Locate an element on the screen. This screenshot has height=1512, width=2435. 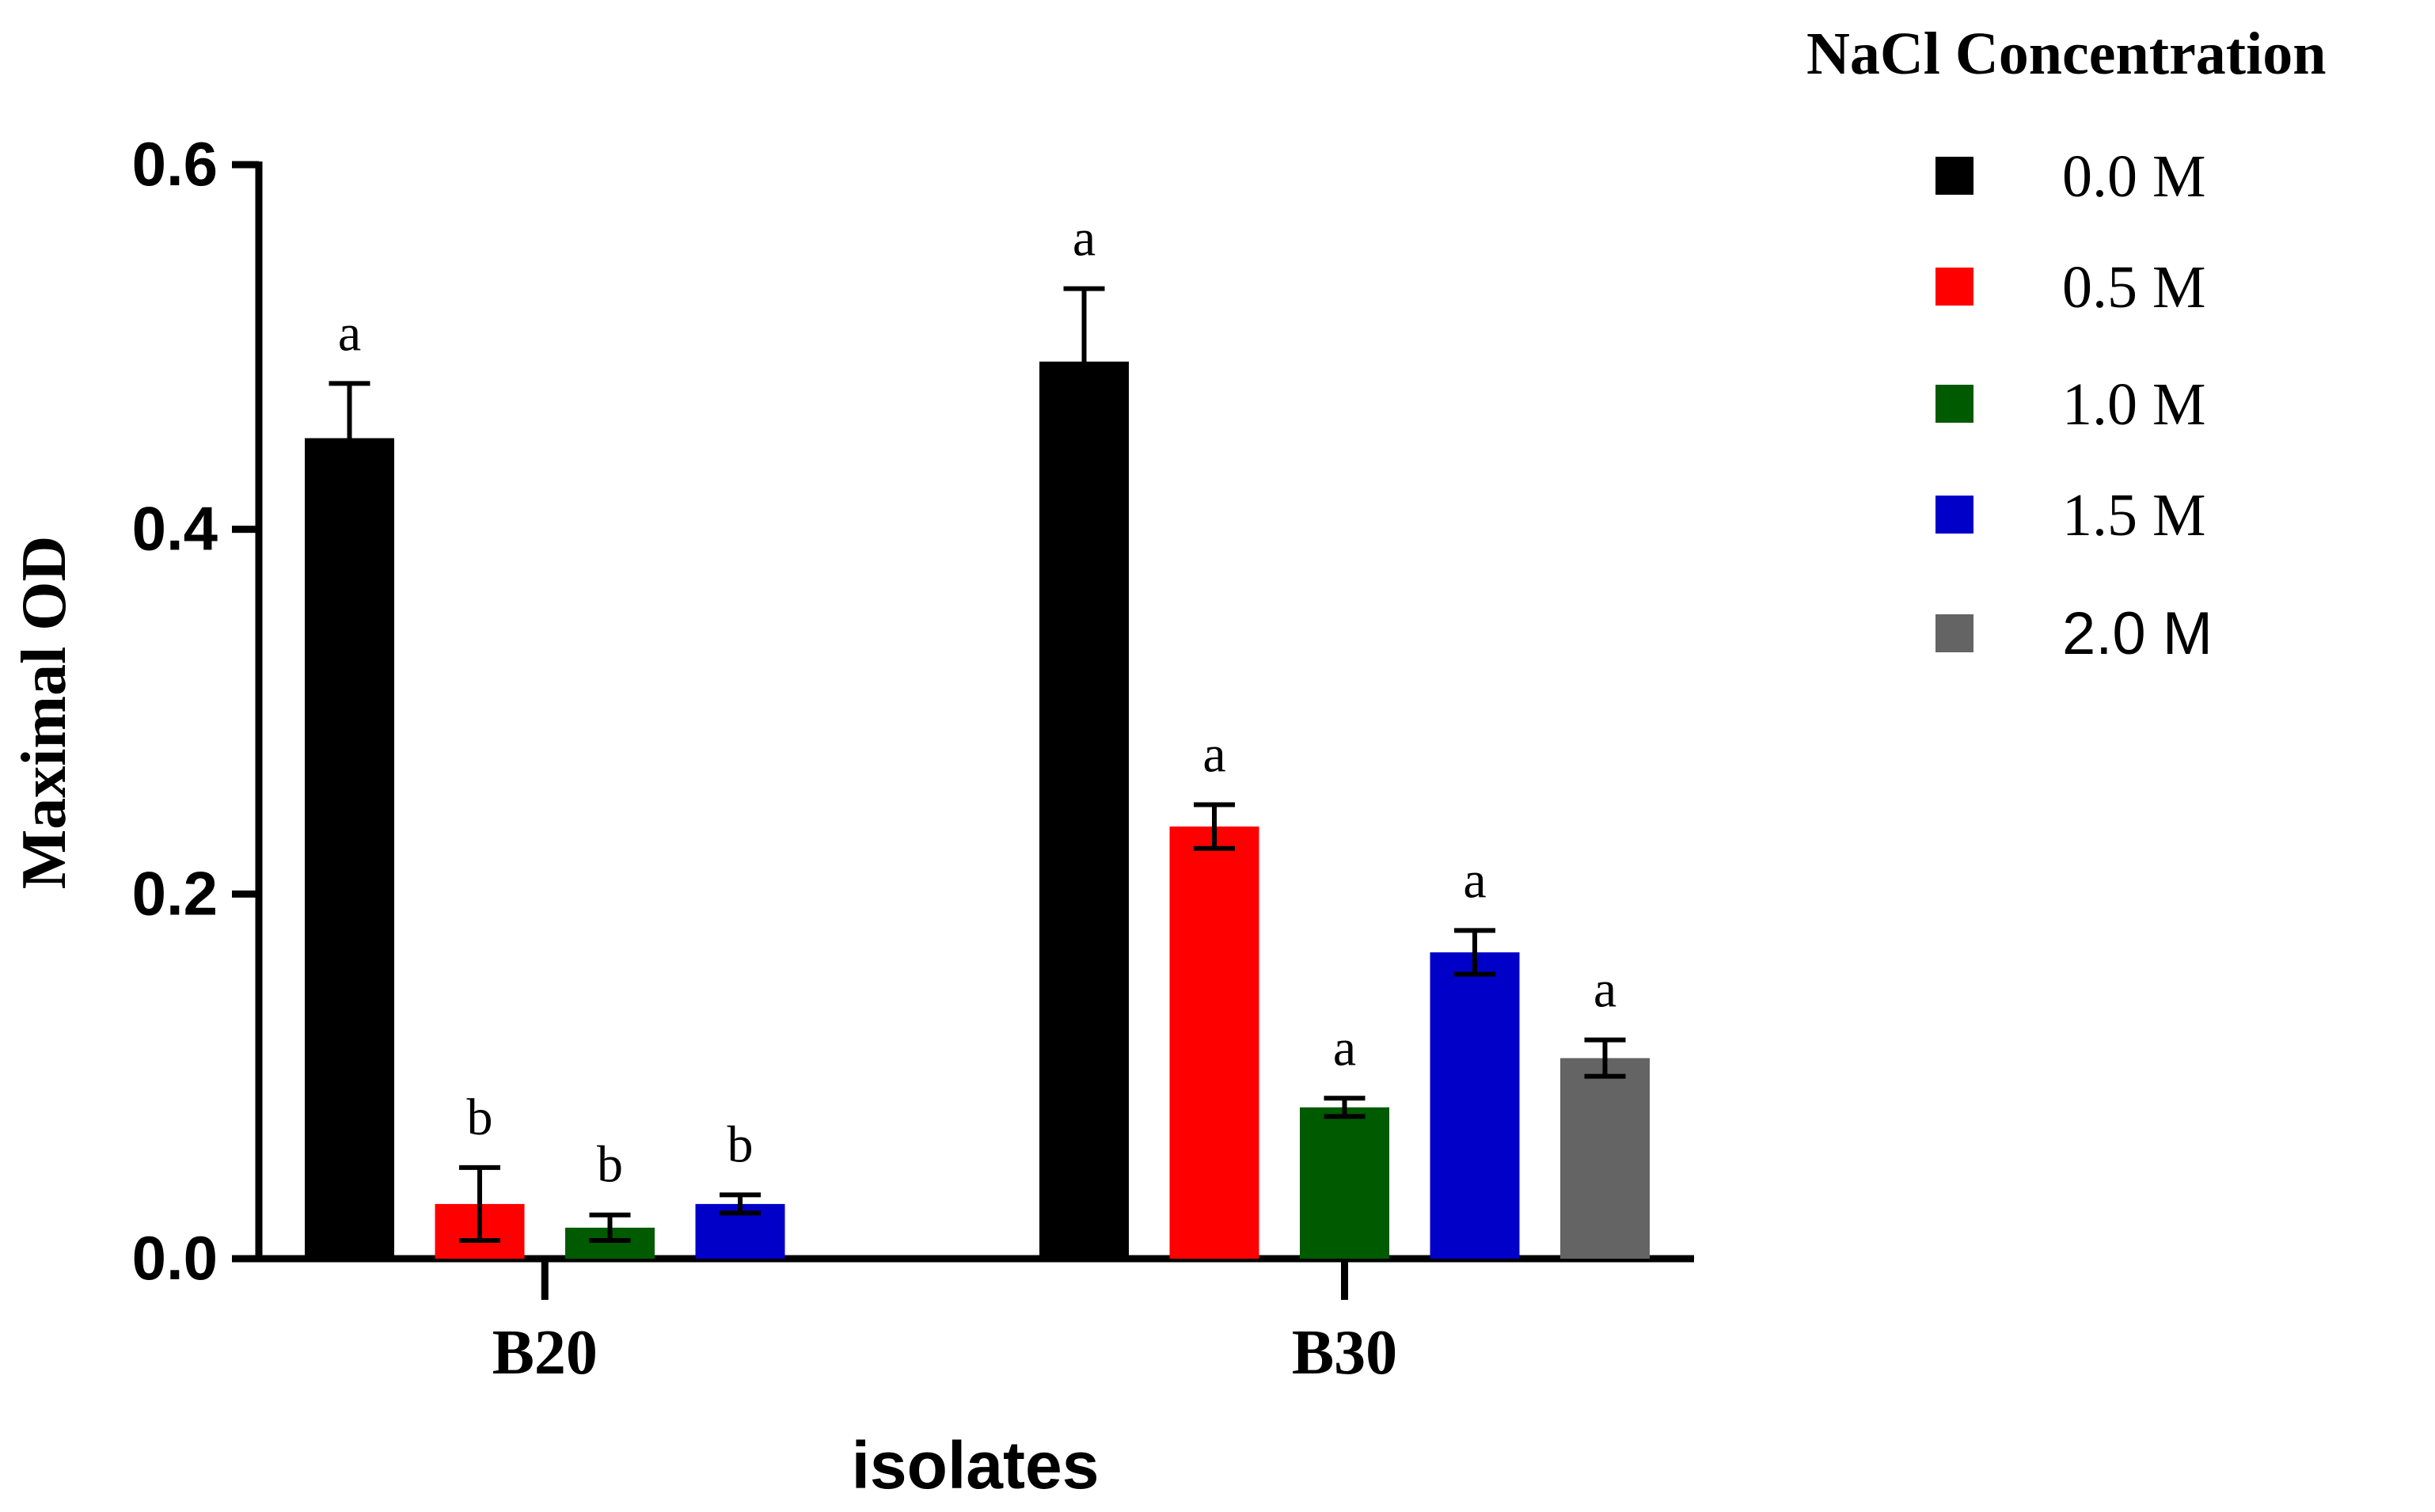
legend-label: 0.0 M is located at coordinates (2134, 176).